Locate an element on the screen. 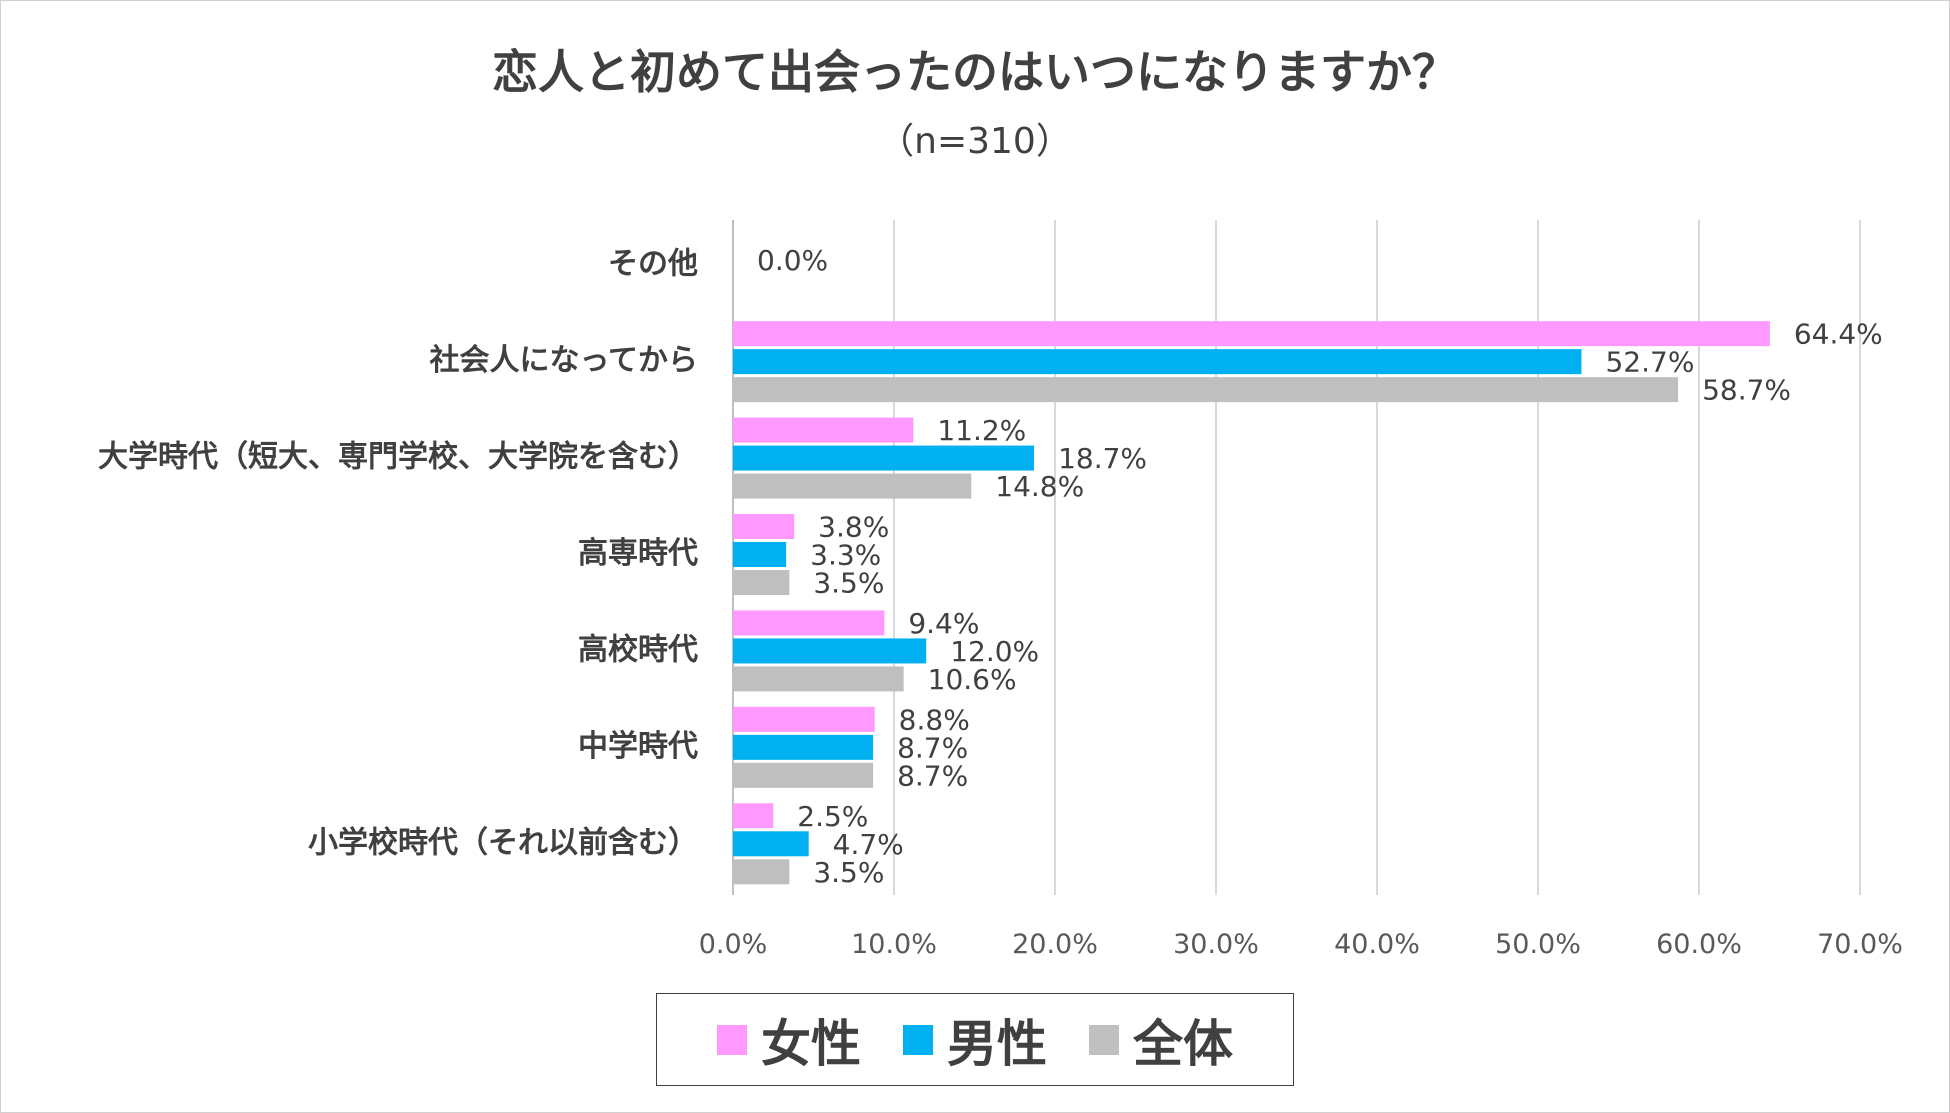 The image size is (1950, 1113). legend-label-total: 全体 is located at coordinates (1183, 1043).